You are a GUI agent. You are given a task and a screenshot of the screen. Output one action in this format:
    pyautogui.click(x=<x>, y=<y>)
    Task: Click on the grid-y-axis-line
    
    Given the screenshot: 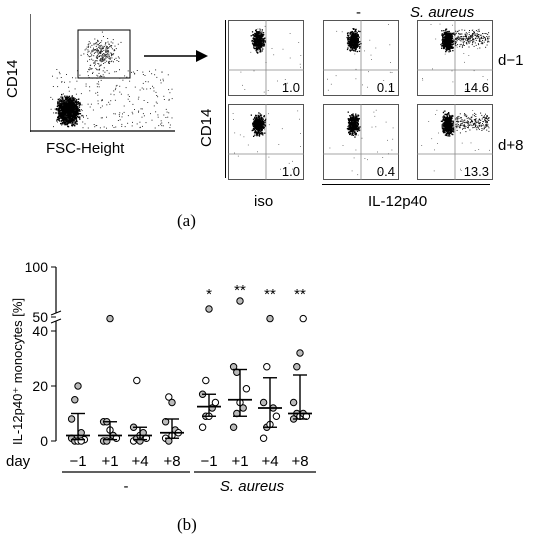 What is the action you would take?
    pyautogui.click(x=225, y=99)
    